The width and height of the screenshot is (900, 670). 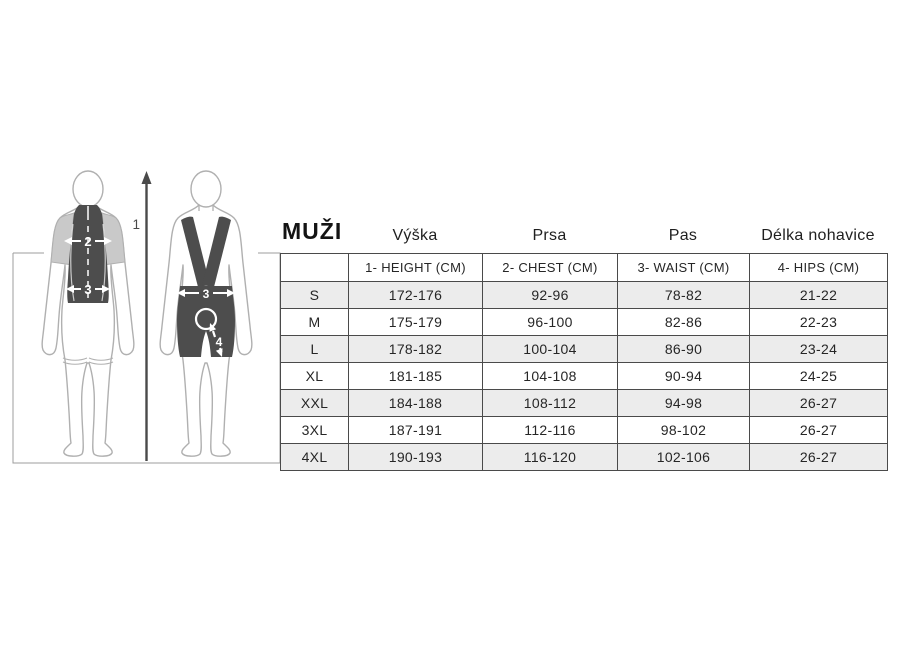 What do you see at coordinates (683, 349) in the screenshot?
I see `cell-waist: 86-90` at bounding box center [683, 349].